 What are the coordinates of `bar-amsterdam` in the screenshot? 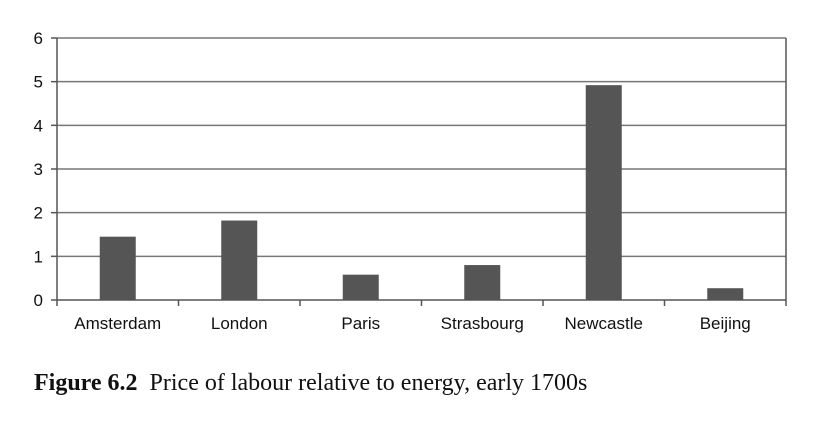 It's located at (117, 268).